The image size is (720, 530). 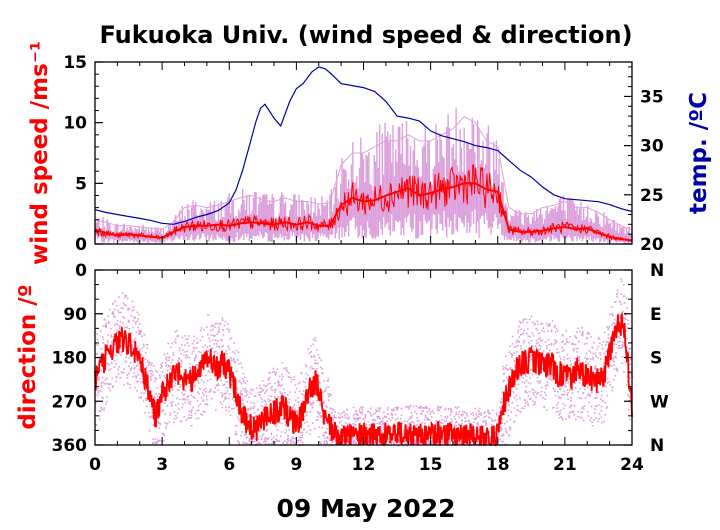 I want to click on temperature-axis-label: temp. /ºC, so click(x=699, y=153).